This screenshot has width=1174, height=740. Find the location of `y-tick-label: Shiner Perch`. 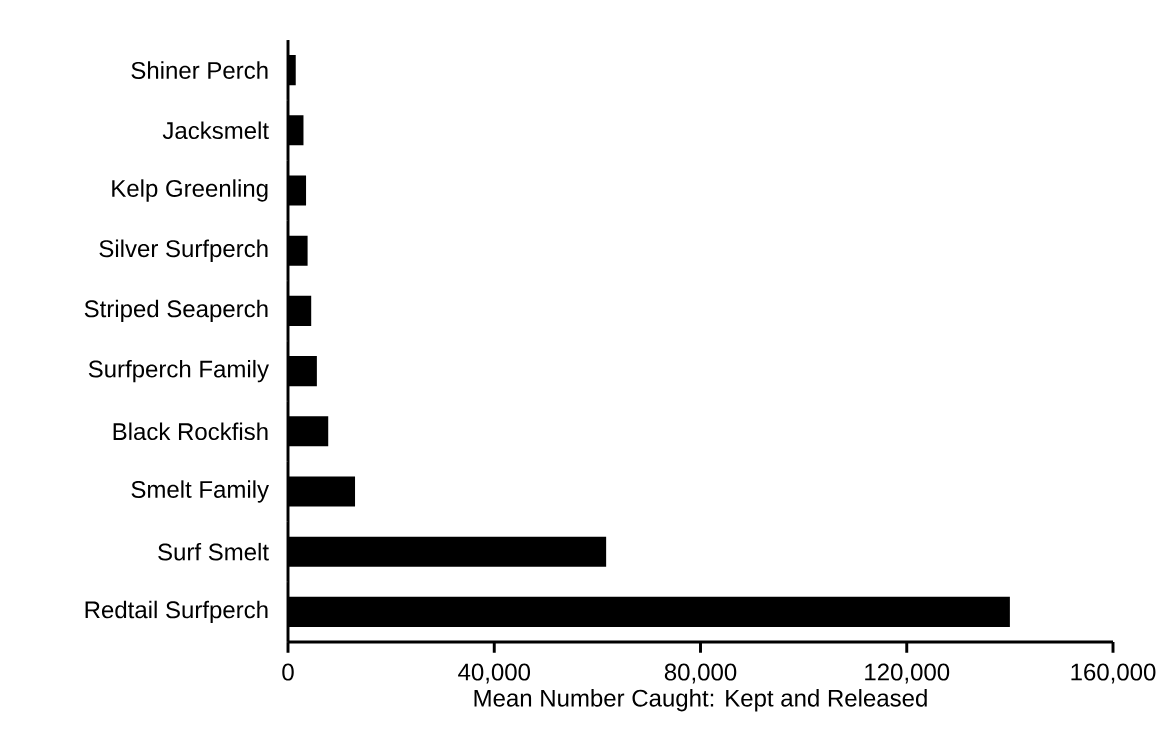

y-tick-label: Shiner Perch is located at coordinates (199, 70).